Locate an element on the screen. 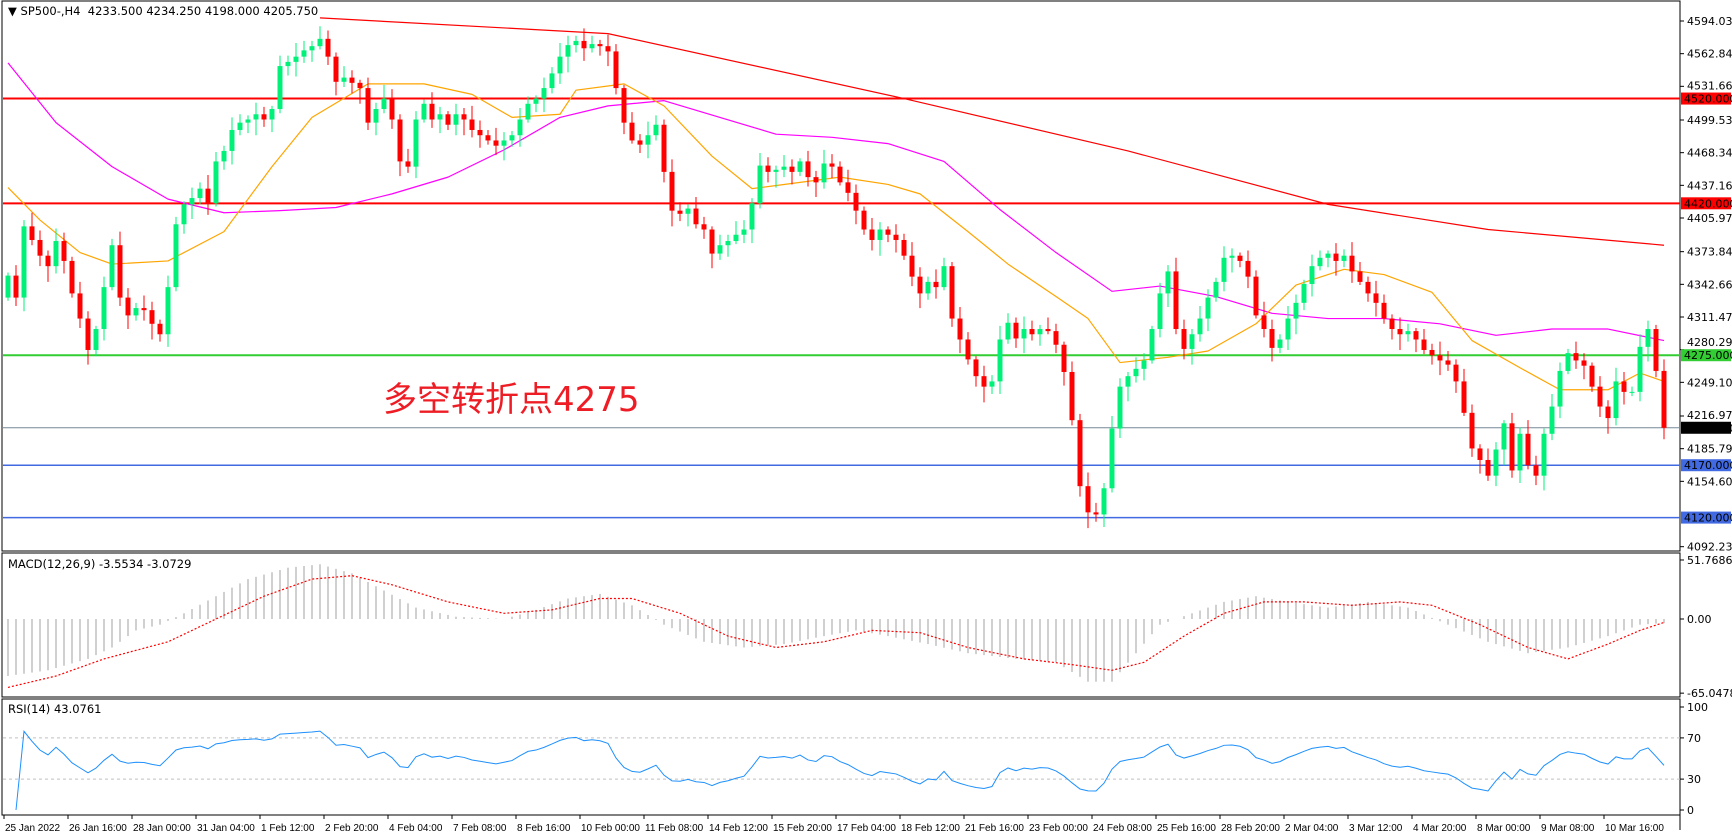 This screenshot has width=1732, height=838. price-tick-label: 4468.345 is located at coordinates (1709, 153).